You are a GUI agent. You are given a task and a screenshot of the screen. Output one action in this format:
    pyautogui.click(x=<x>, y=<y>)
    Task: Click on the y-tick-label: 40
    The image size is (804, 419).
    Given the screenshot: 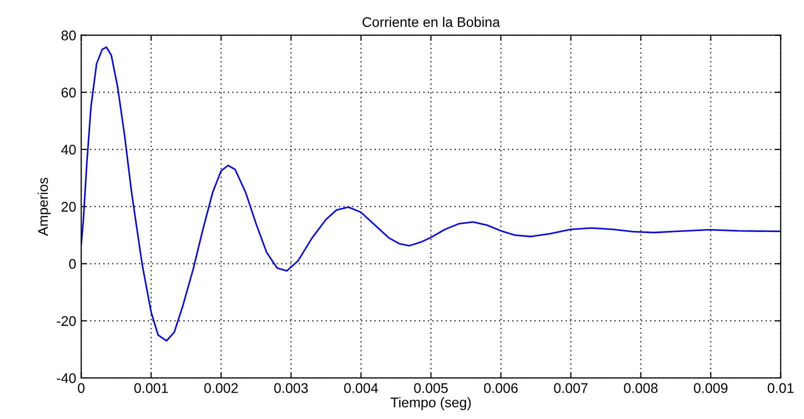 What is the action you would take?
    pyautogui.click(x=68, y=149)
    